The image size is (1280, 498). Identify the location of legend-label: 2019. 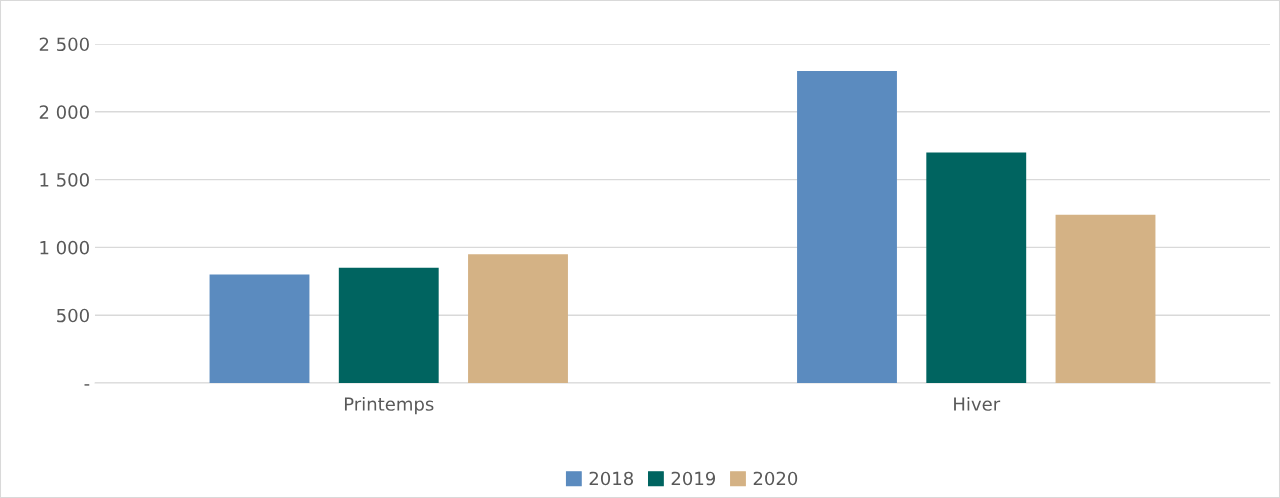
(693, 478).